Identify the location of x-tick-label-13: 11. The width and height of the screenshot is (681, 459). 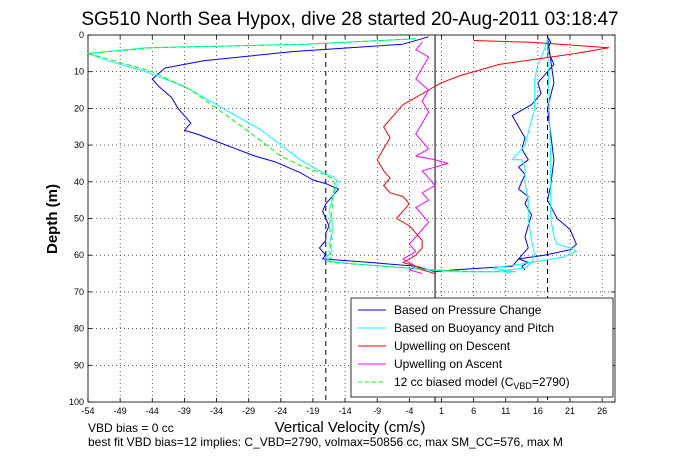
(505, 411).